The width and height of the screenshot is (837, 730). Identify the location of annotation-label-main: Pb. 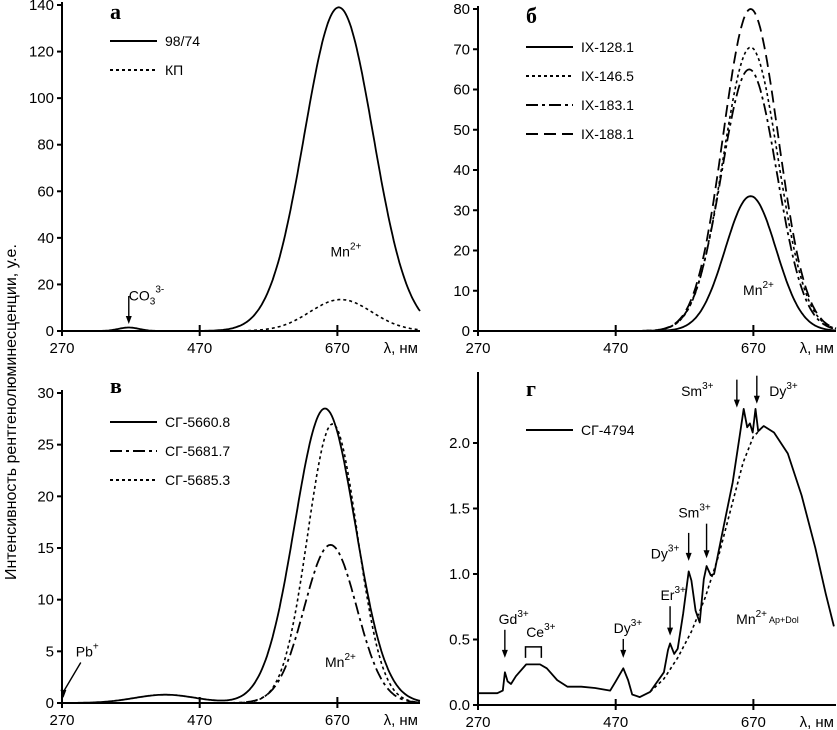
(84, 652).